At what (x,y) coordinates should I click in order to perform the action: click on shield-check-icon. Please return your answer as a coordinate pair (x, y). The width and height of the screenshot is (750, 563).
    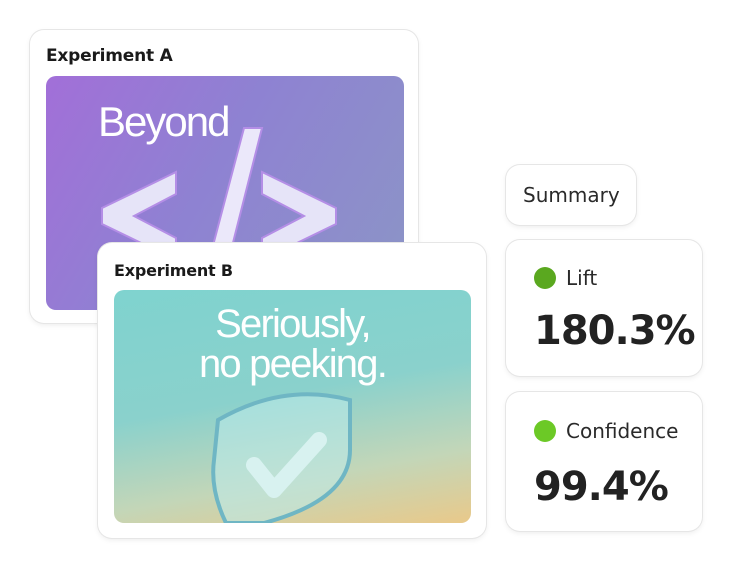
    Looking at the image, I should click on (281, 457).